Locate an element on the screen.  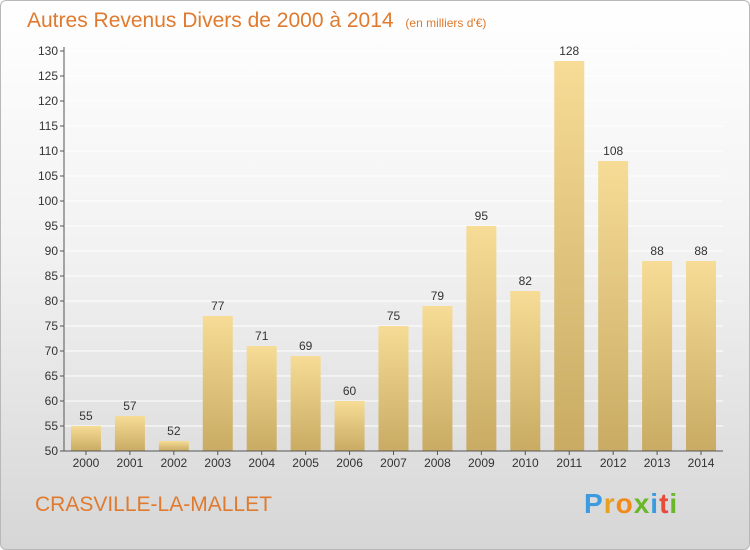
y-tick-label: 130 is located at coordinates (48, 51).